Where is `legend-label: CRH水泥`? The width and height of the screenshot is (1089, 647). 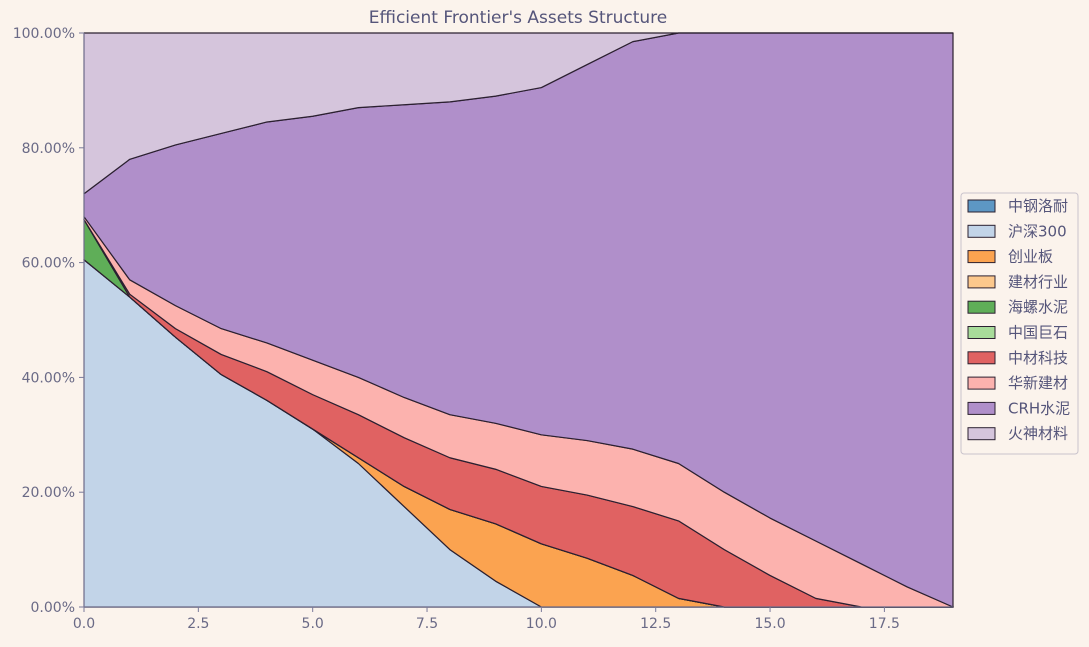
legend-label: CRH水泥 is located at coordinates (1039, 408).